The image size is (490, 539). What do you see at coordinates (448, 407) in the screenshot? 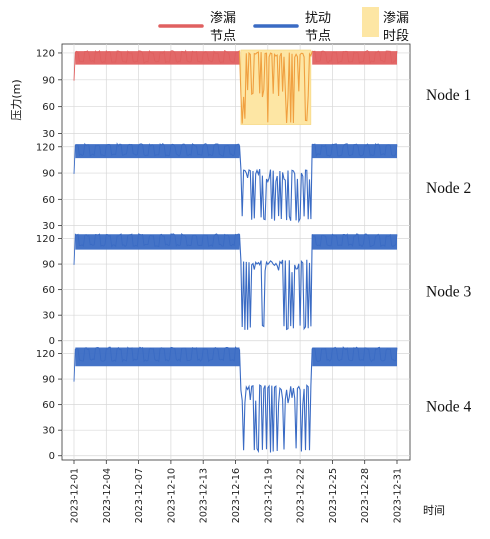
I see `node-label: Node 4` at bounding box center [448, 407].